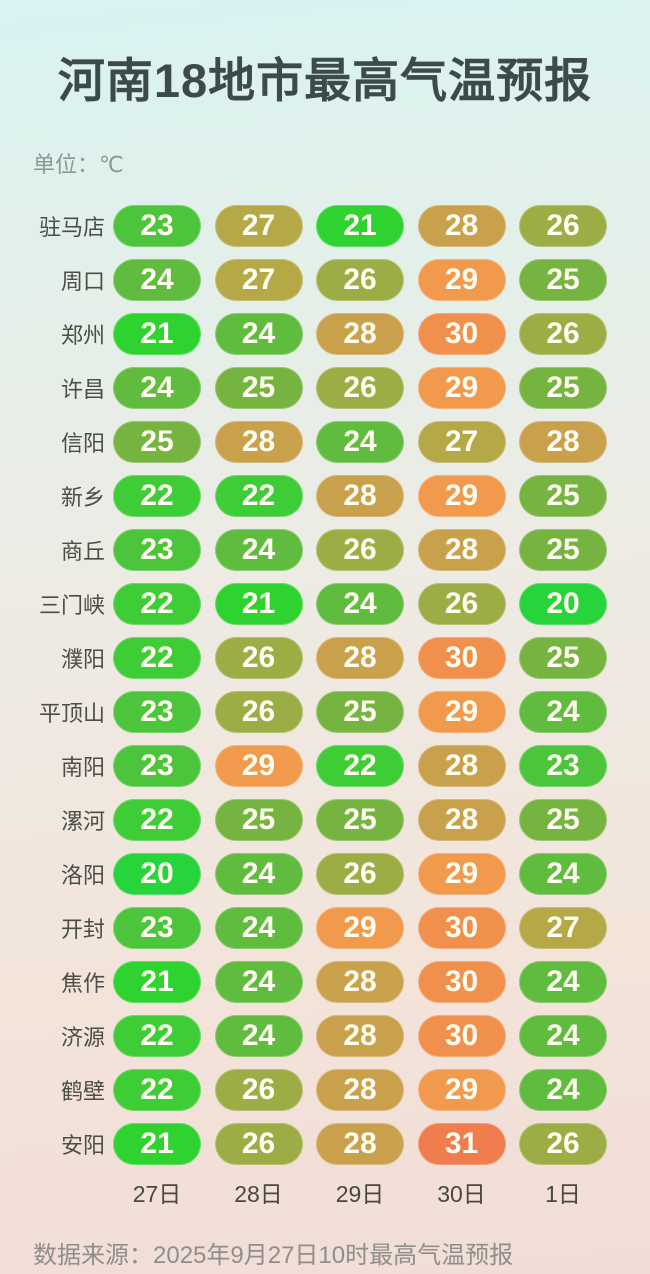 The width and height of the screenshot is (650, 1274). What do you see at coordinates (82, 983) in the screenshot?
I see `city-label: 焦作` at bounding box center [82, 983].